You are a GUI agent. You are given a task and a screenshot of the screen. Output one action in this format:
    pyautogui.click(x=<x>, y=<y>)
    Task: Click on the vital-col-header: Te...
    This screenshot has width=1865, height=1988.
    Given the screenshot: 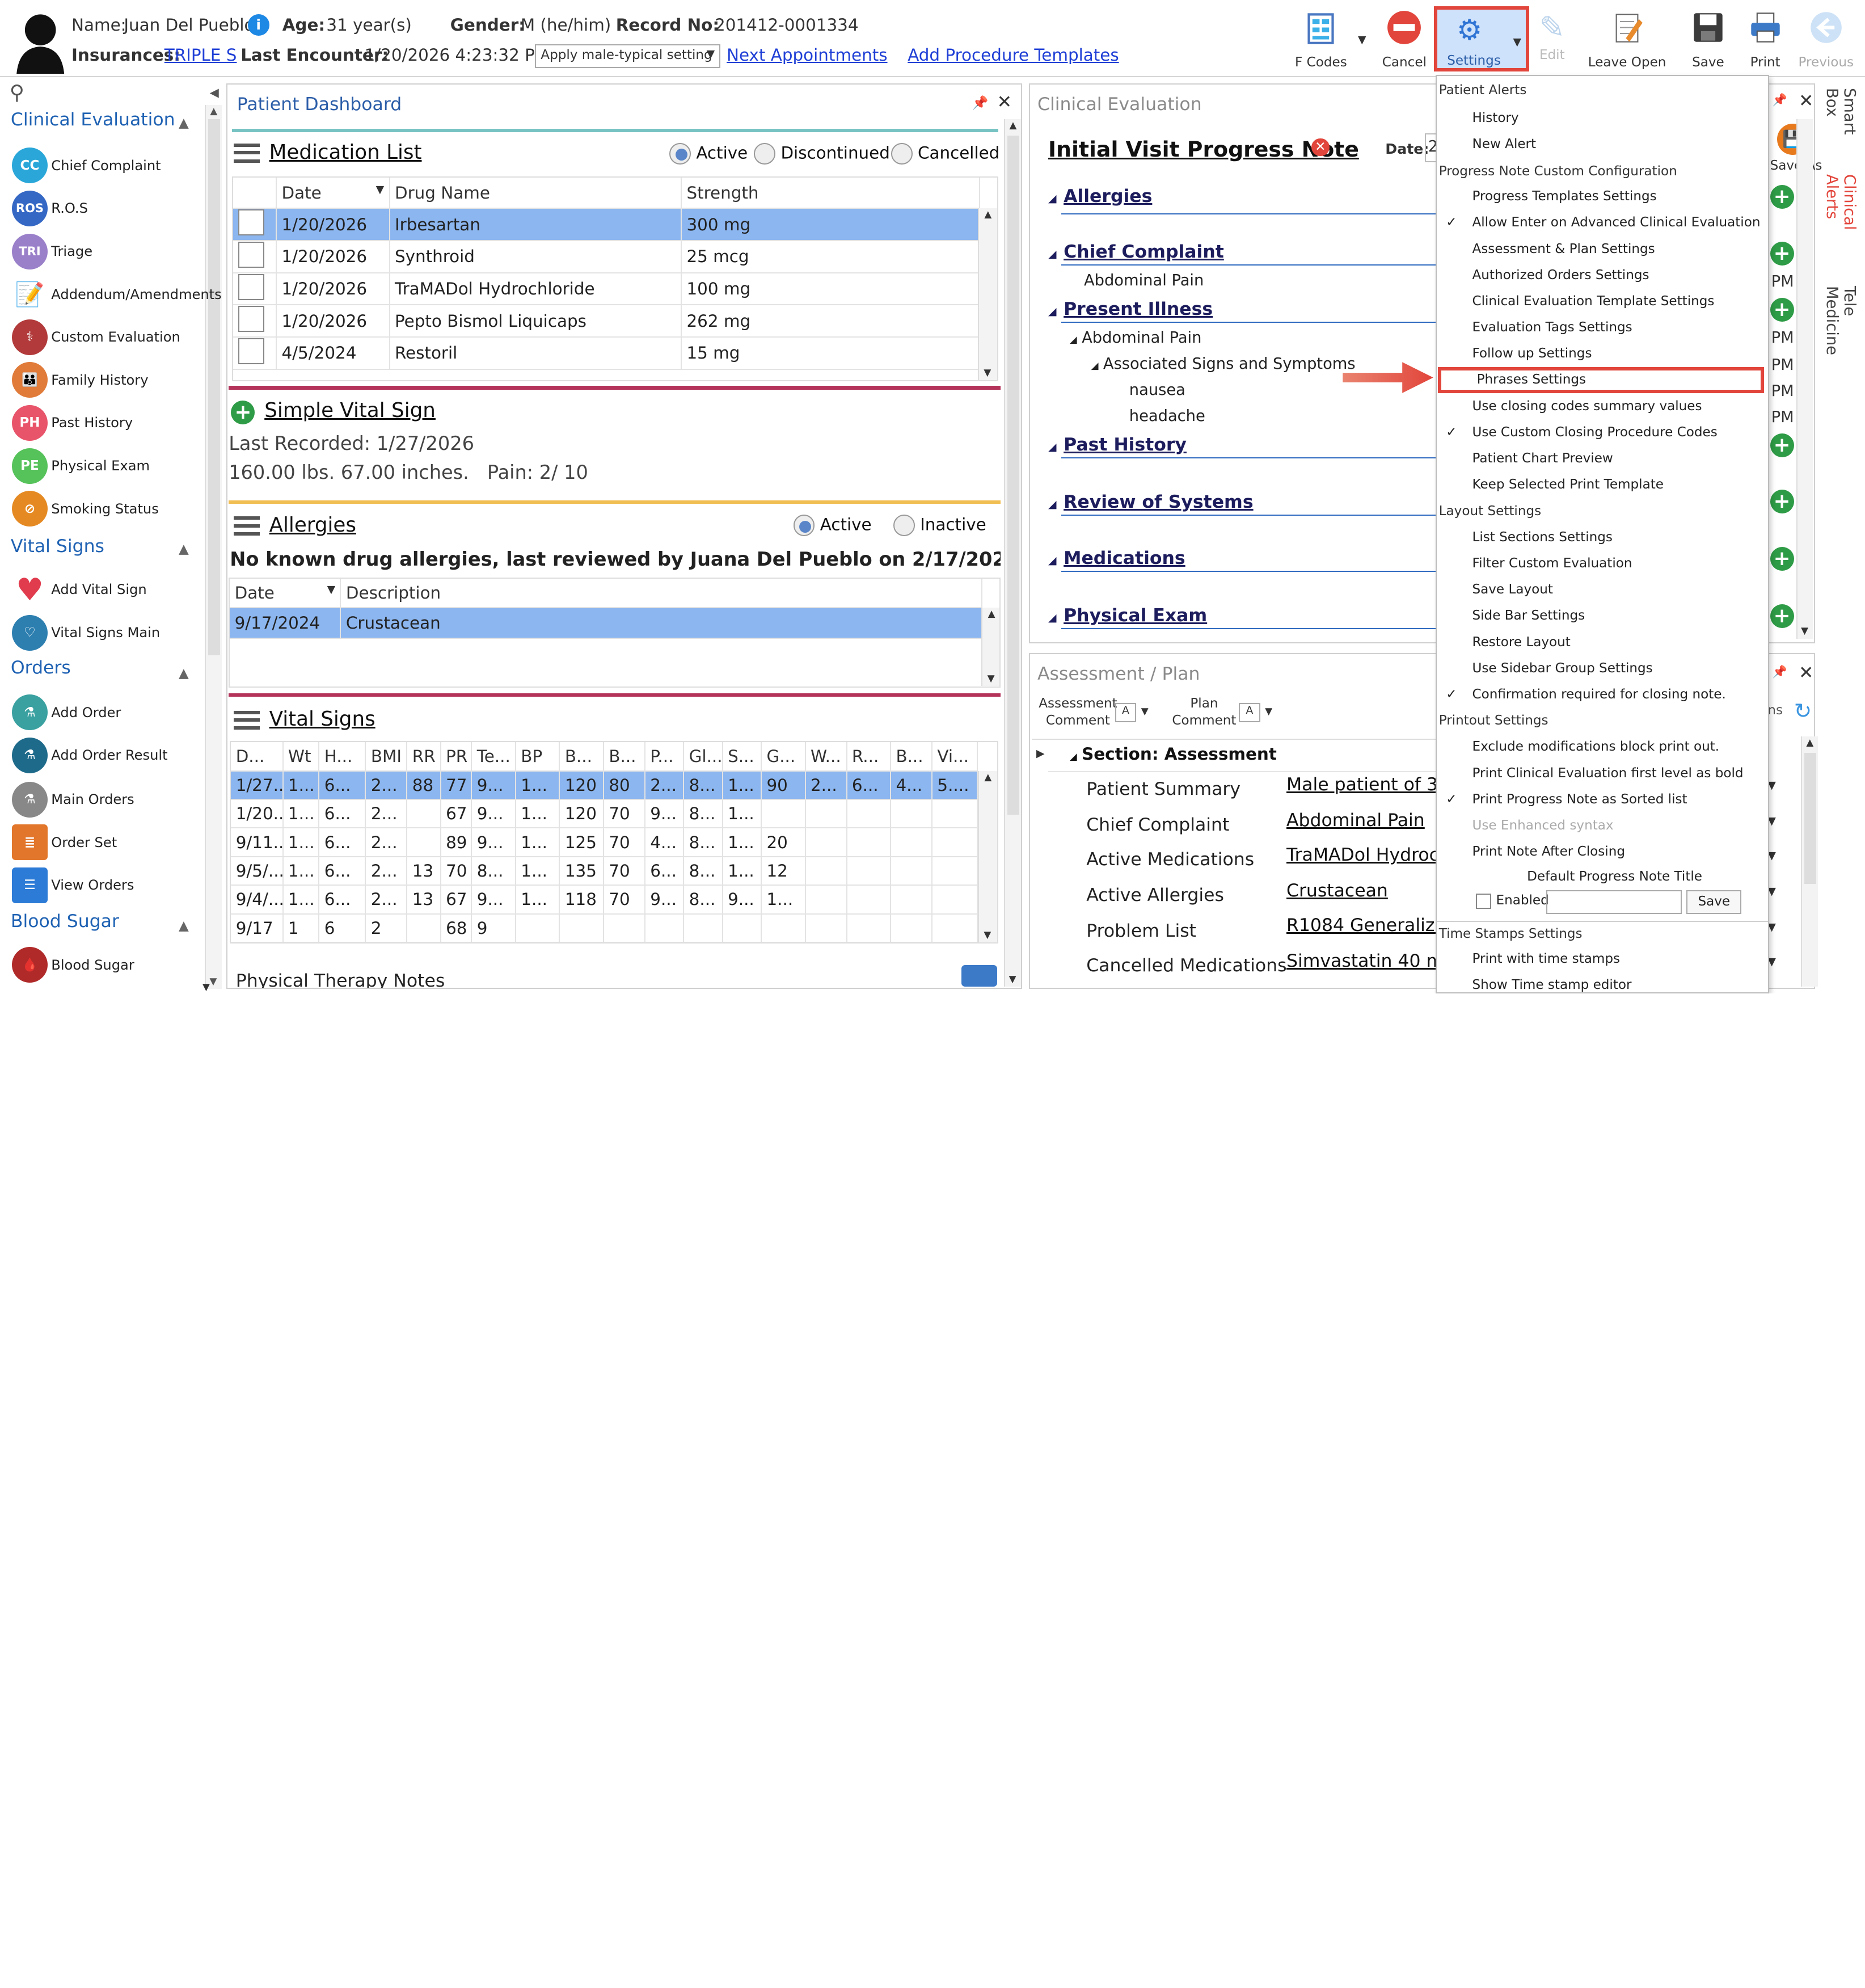 What is the action you would take?
    pyautogui.click(x=494, y=757)
    